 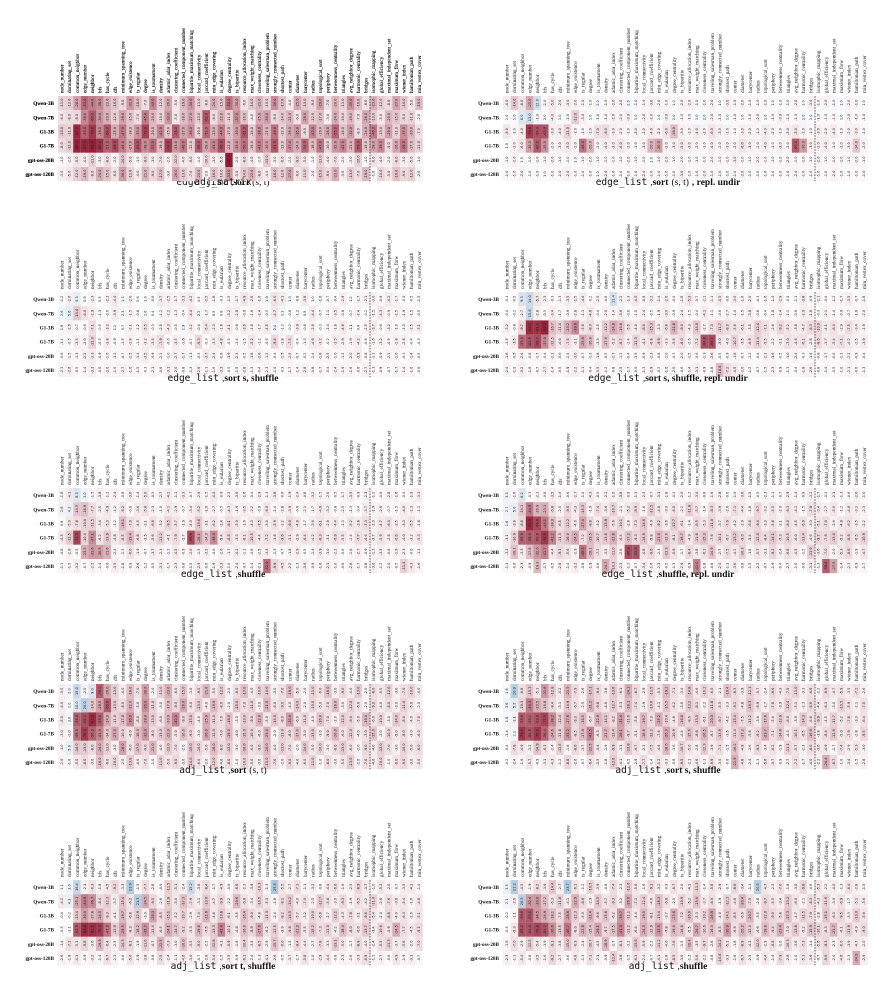 I want to click on column-label: traveling_salesman_problem, so click(x=713, y=63).